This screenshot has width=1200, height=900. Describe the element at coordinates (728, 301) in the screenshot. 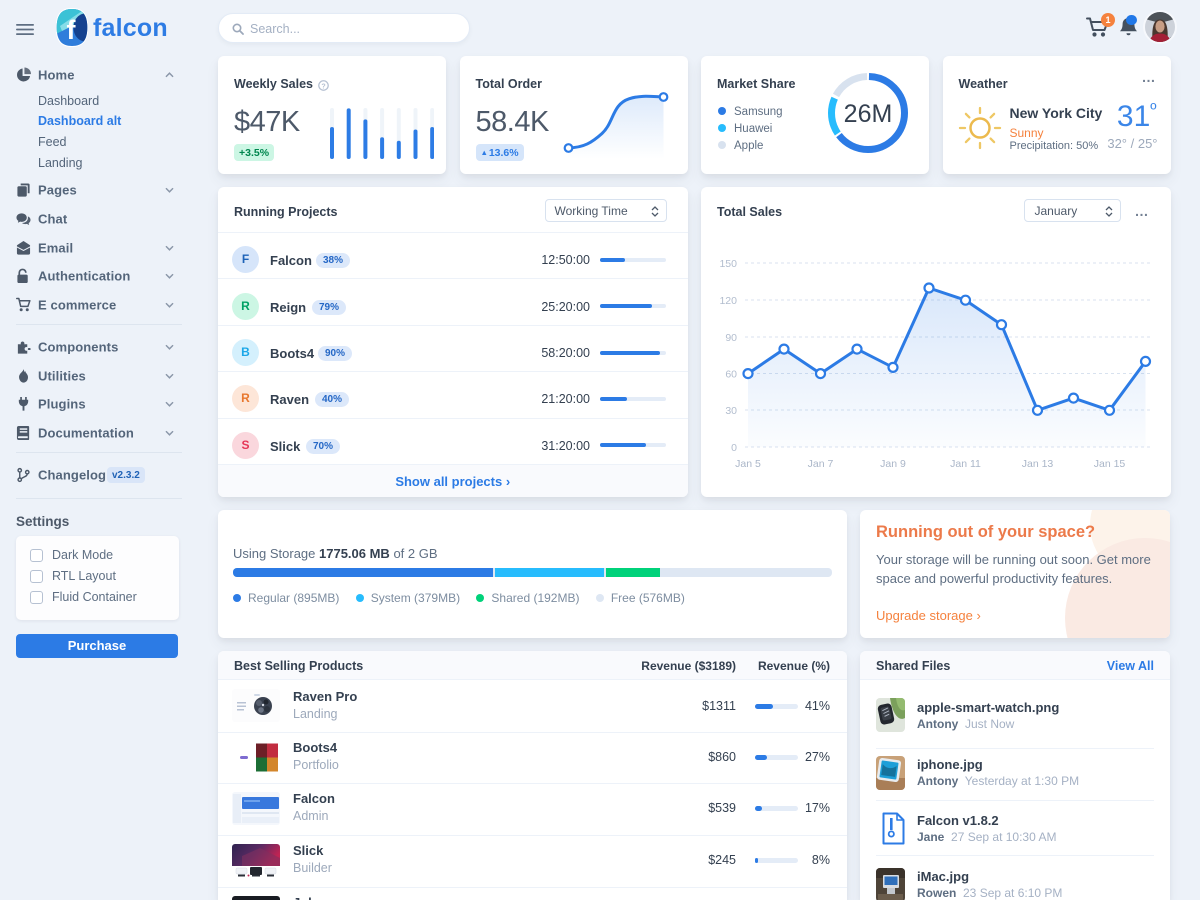

I see `svg-text: 120` at that location.